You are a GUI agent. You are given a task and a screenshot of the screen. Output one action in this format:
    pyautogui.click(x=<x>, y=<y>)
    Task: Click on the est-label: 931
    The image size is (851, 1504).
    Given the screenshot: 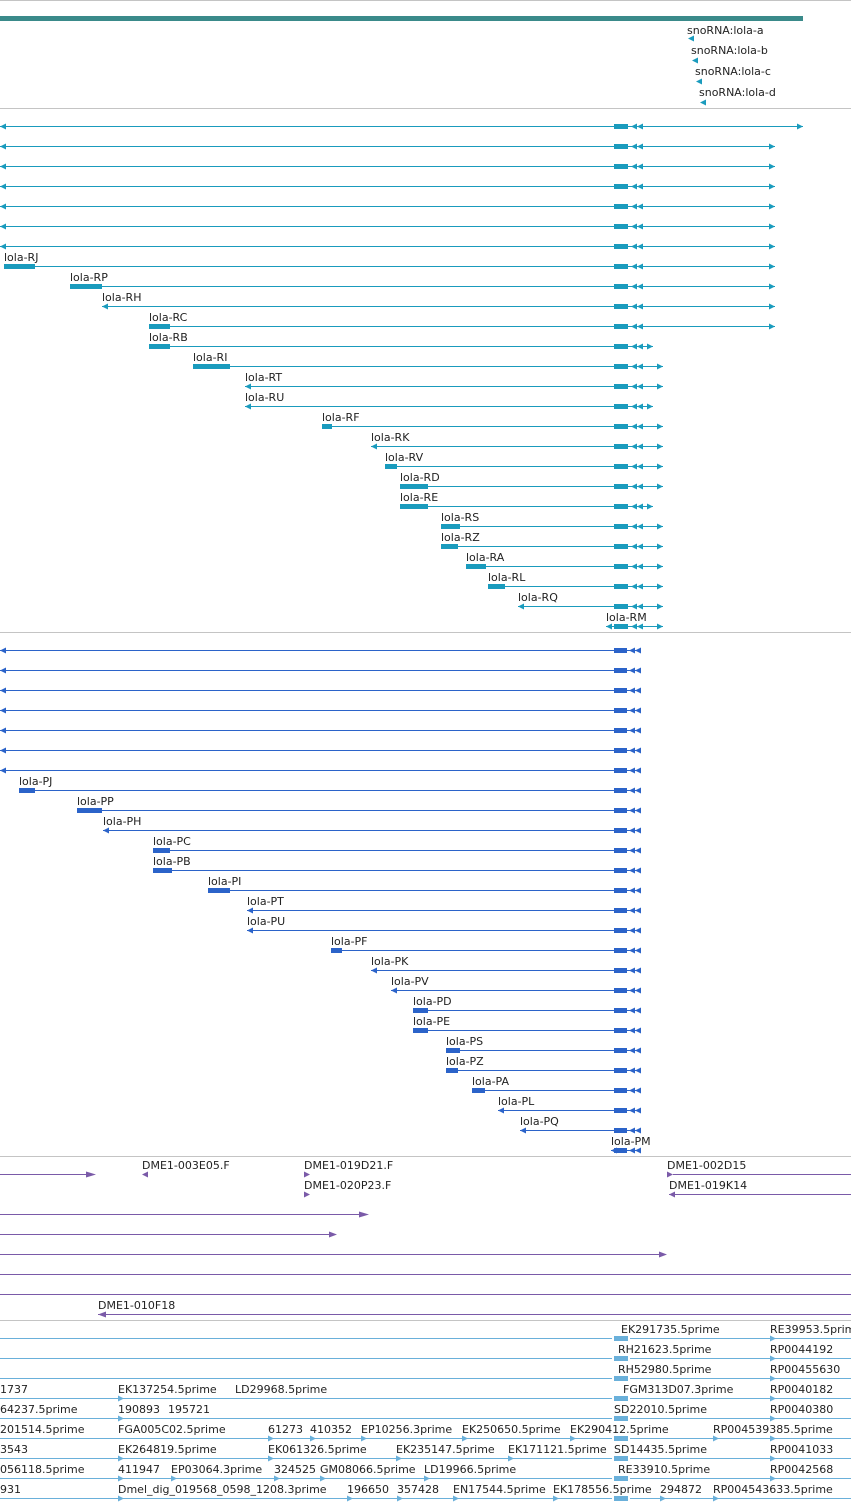 What is the action you would take?
    pyautogui.click(x=10, y=1489)
    